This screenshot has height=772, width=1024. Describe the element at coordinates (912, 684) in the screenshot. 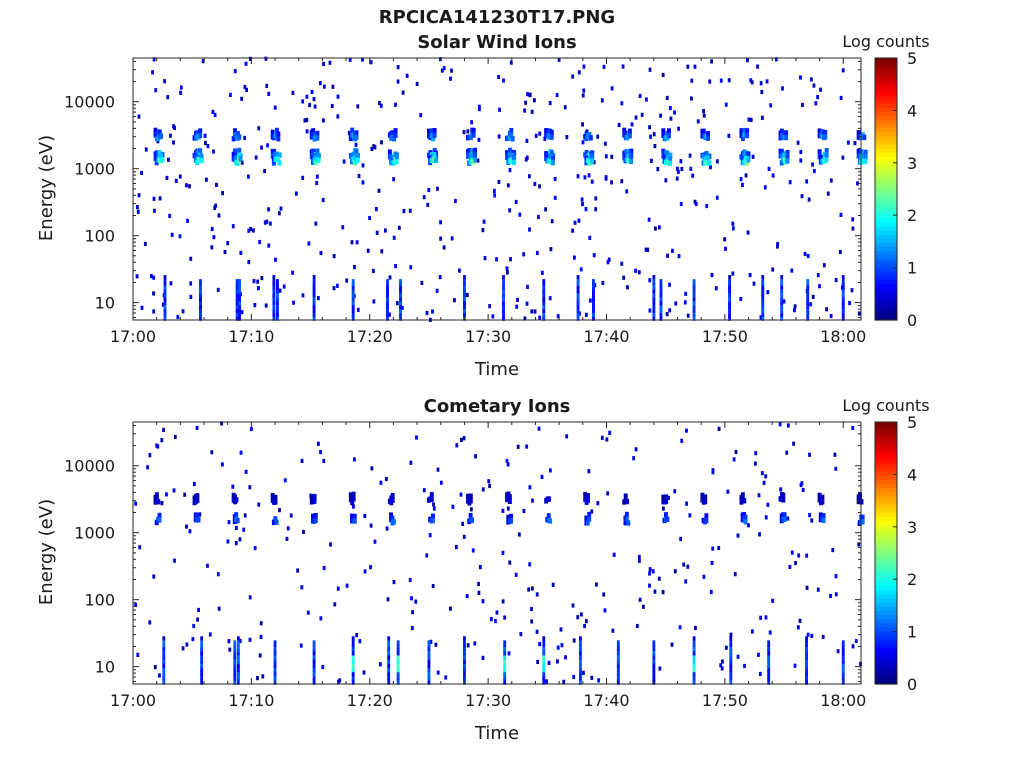

I see `colorbar-tick-label: 0` at that location.